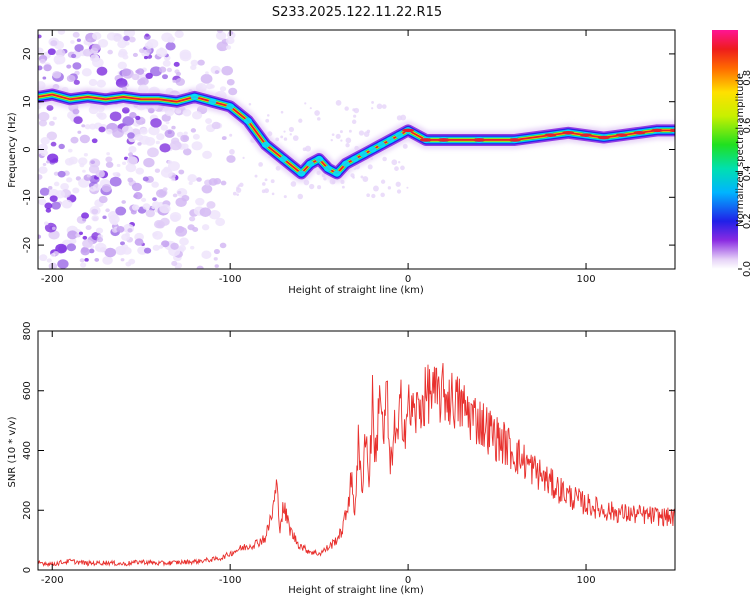 The width and height of the screenshot is (750, 600). What do you see at coordinates (356, 134) in the screenshot?
I see `ridge-layer` at bounding box center [356, 134].